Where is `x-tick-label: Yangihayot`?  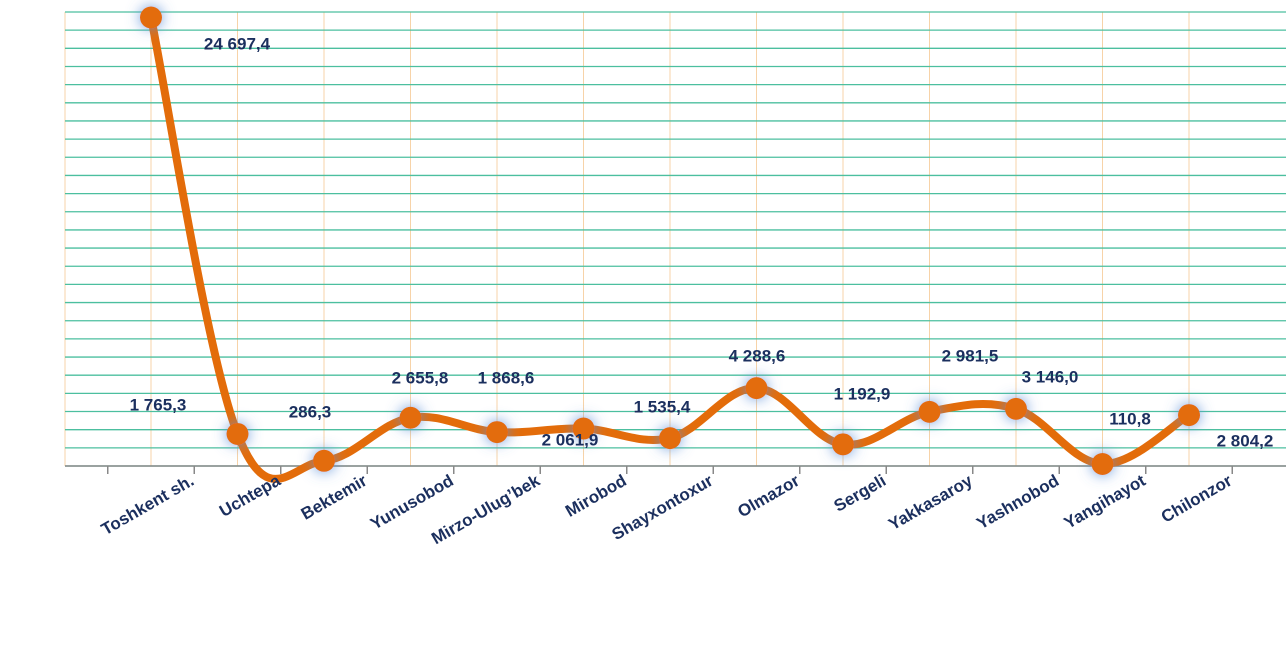 x-tick-label: Yangihayot is located at coordinates (1105, 502).